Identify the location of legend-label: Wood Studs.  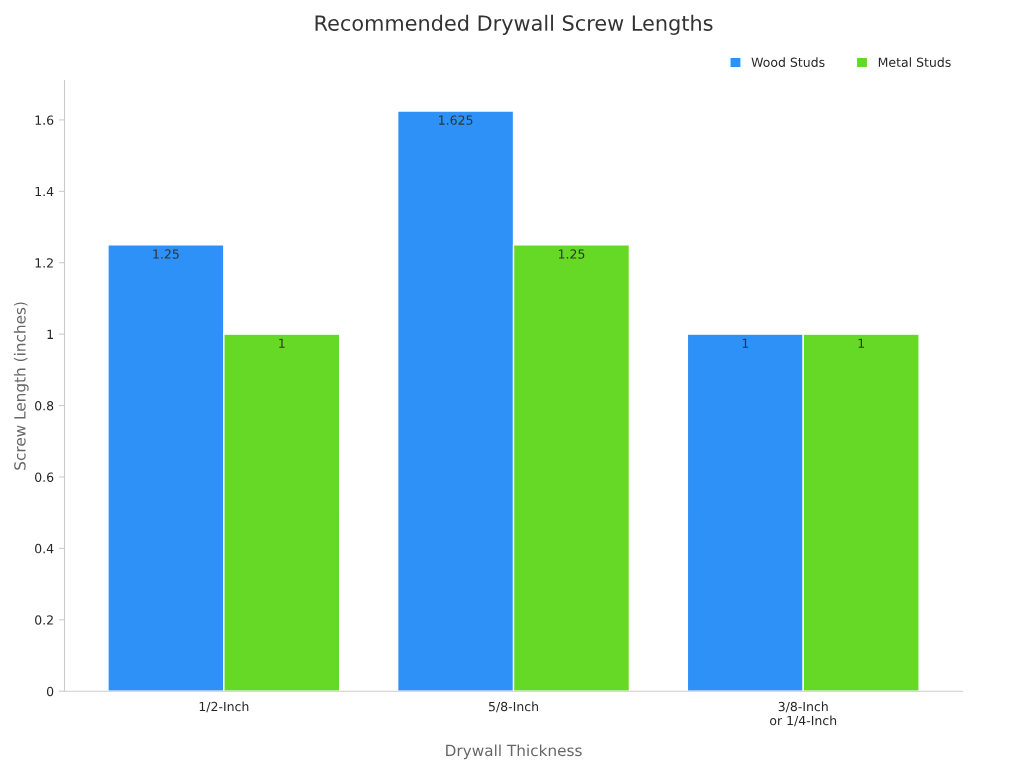
(788, 62).